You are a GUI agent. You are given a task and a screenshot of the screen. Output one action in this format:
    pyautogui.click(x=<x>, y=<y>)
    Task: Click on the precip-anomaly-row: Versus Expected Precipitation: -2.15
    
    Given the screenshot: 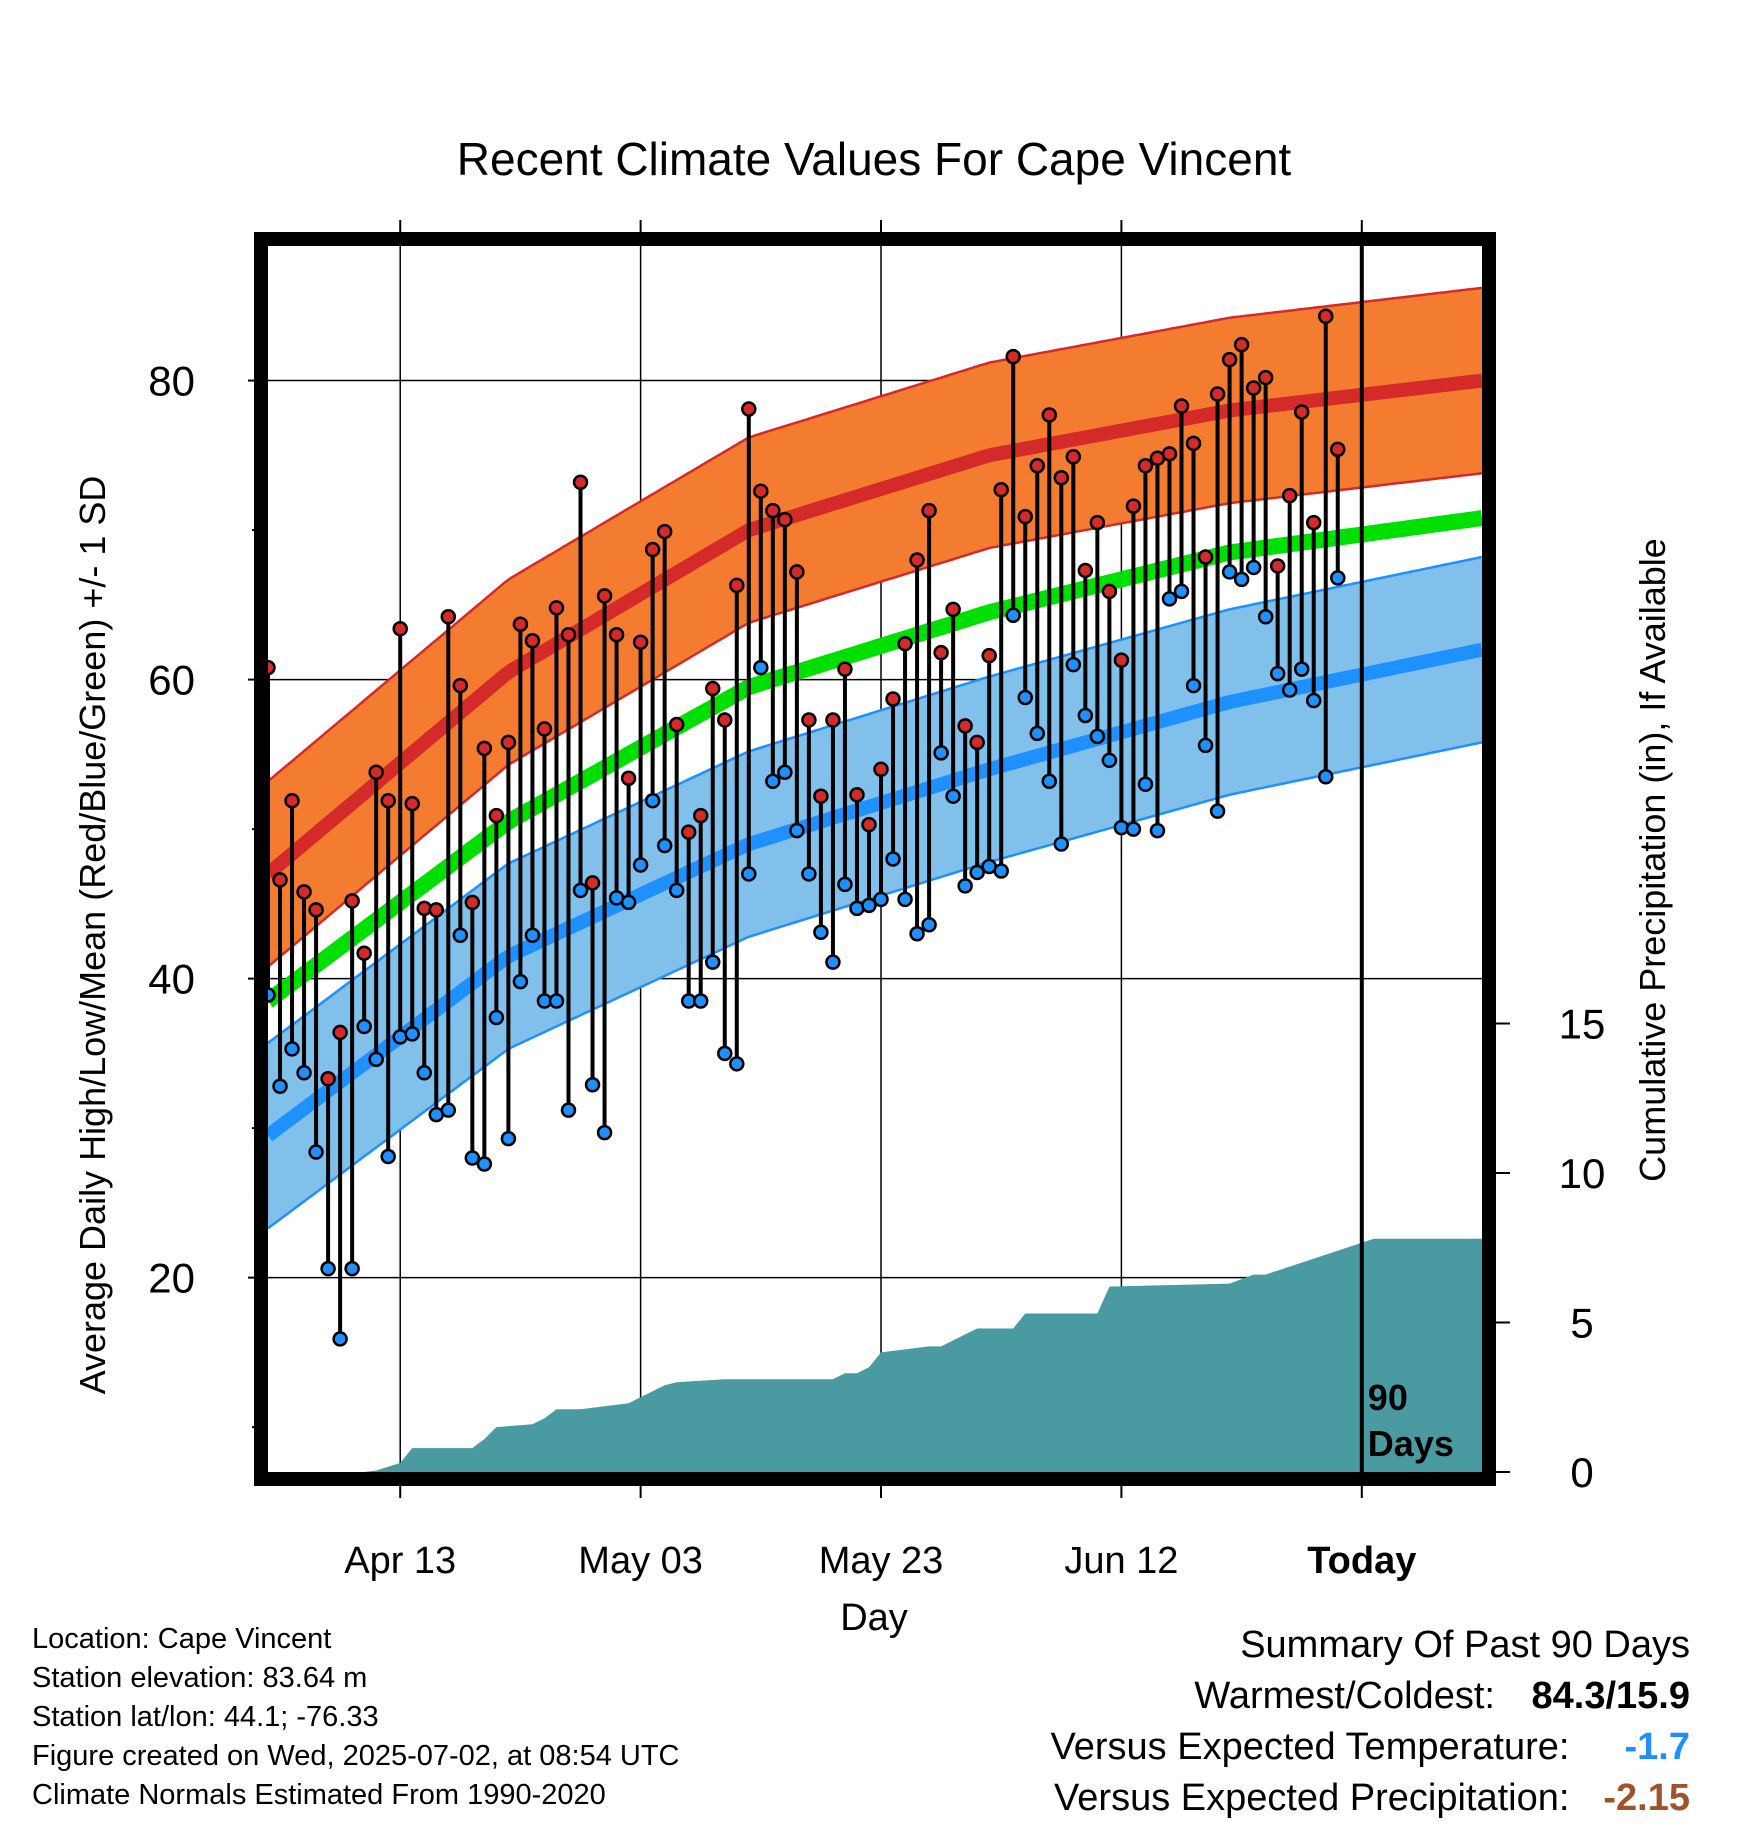 What is the action you would take?
    pyautogui.click(x=1370, y=1798)
    